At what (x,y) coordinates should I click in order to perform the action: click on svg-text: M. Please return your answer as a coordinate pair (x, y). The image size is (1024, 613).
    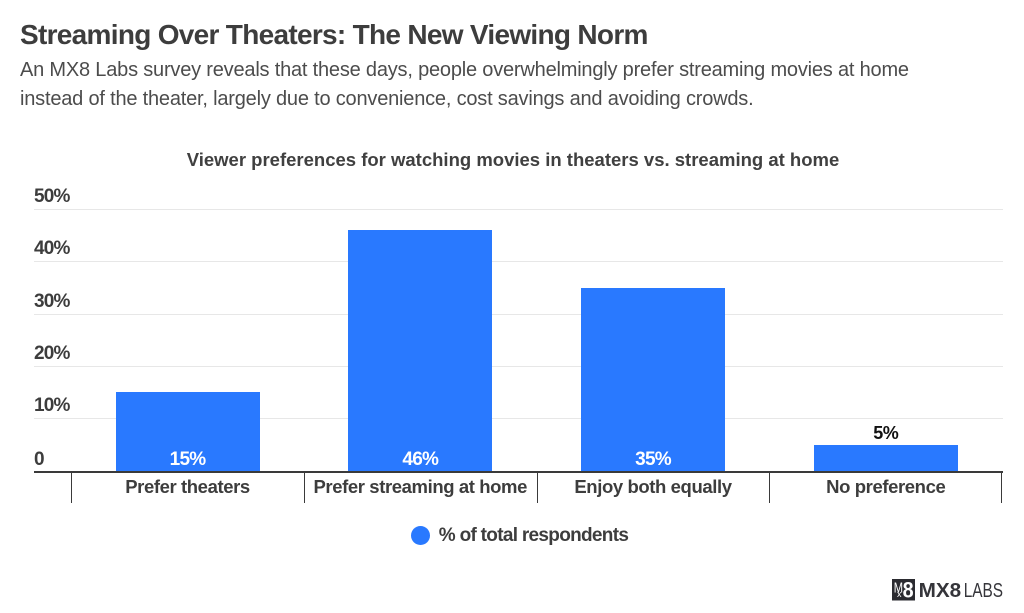
    Looking at the image, I should click on (898, 588).